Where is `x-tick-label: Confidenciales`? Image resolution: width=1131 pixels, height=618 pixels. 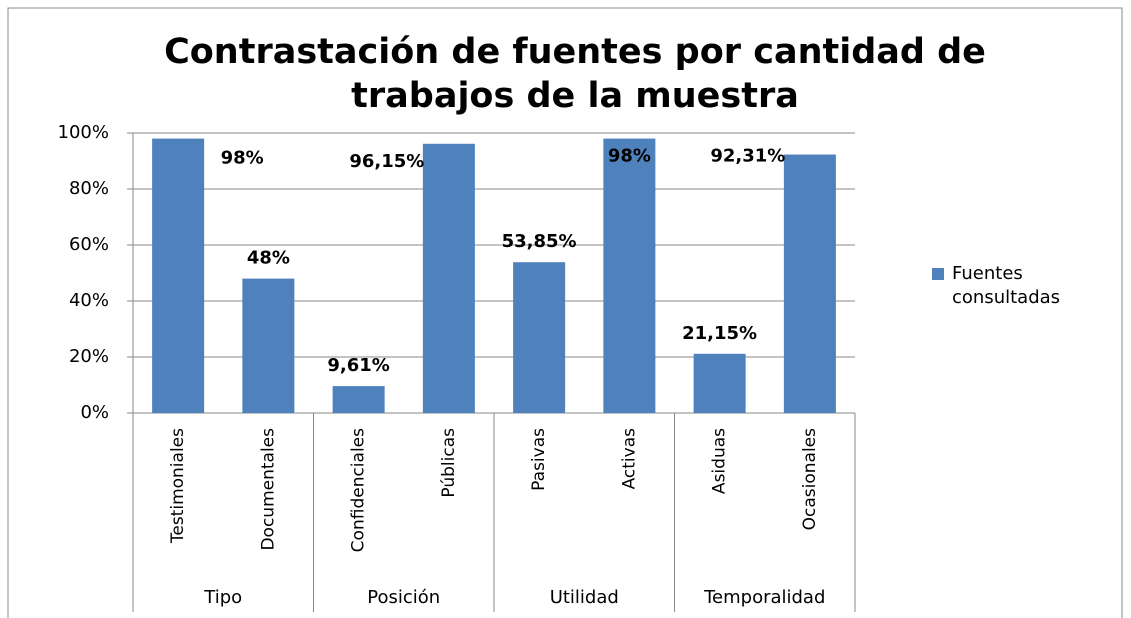
x-tick-label: Confidenciales is located at coordinates (359, 490).